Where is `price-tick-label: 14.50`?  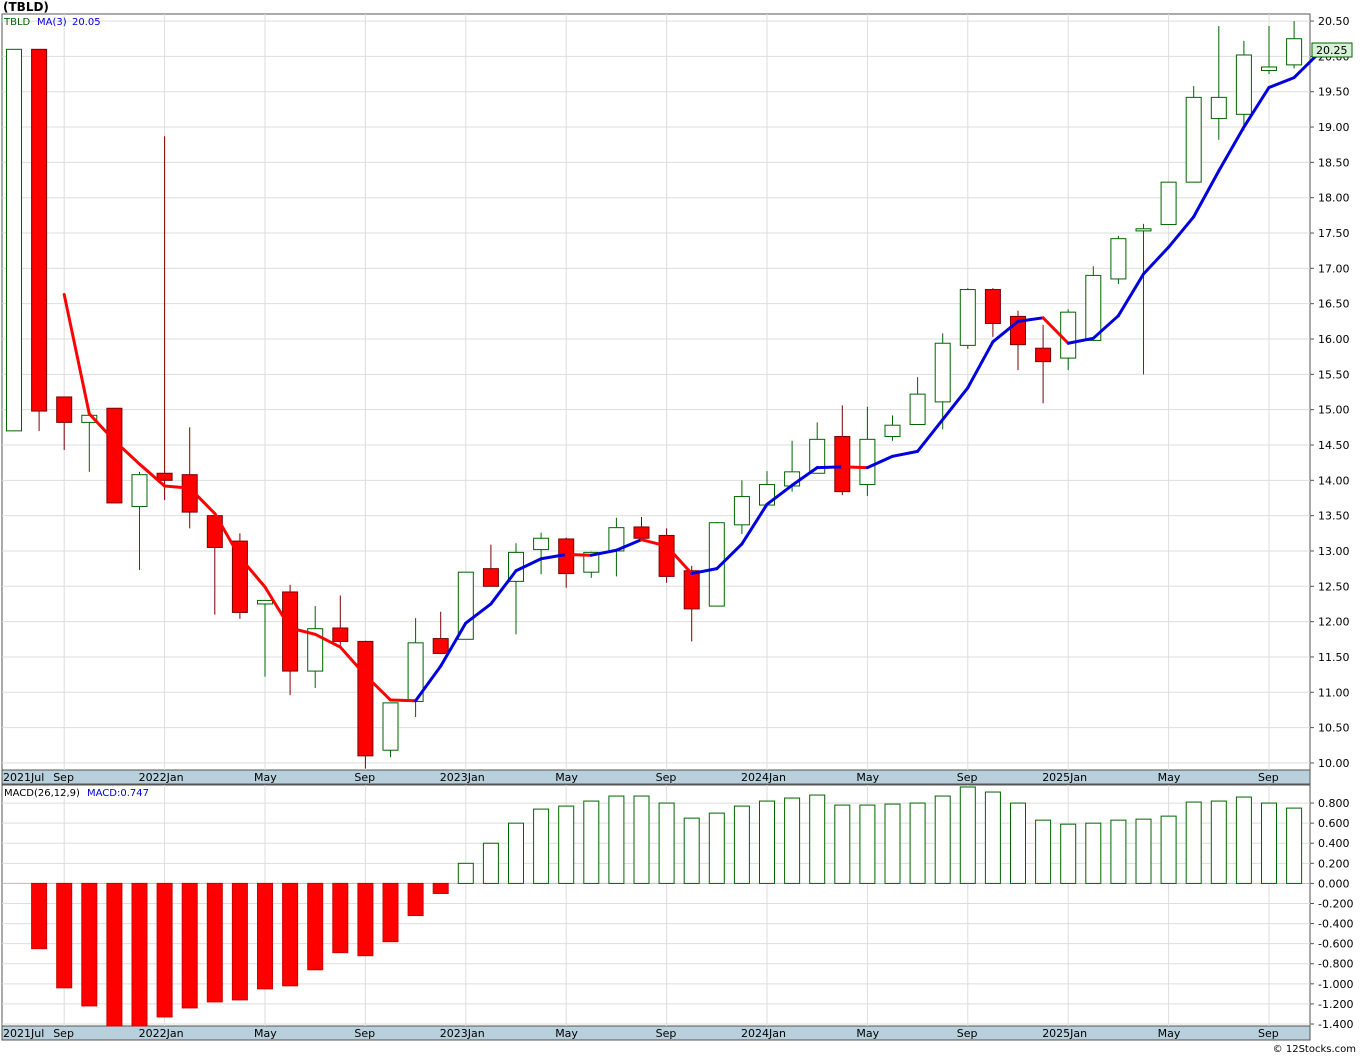
price-tick-label: 14.50 is located at coordinates (1334, 445).